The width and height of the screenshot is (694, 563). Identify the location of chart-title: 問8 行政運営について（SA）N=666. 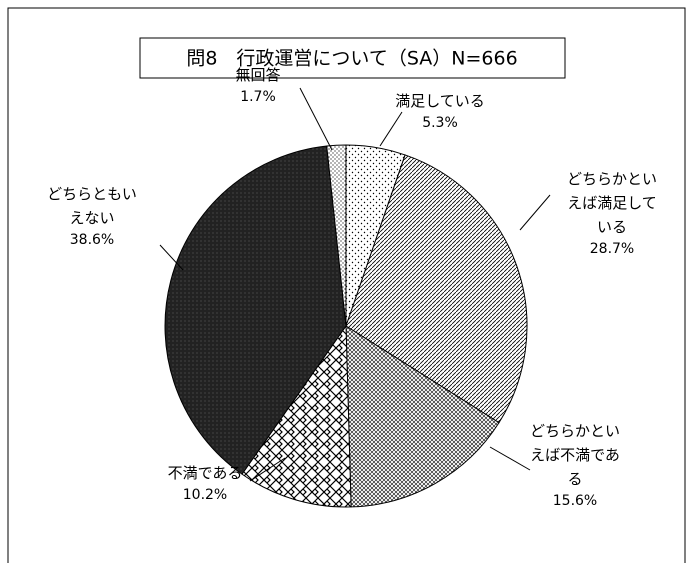
(351, 59).